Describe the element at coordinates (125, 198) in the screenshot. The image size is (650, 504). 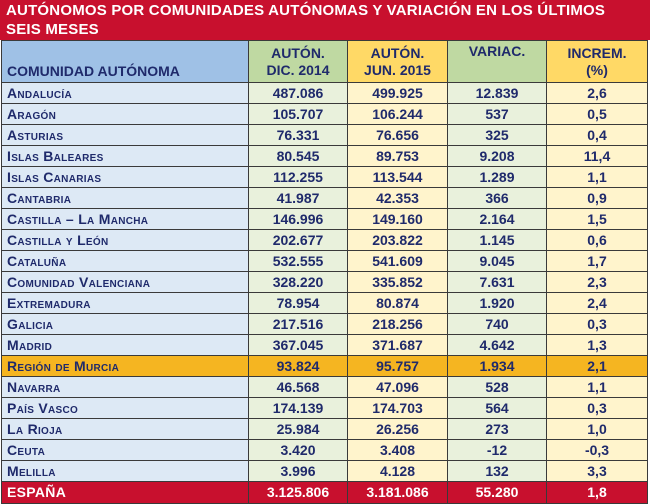
I see `cell-region: Cantabria` at that location.